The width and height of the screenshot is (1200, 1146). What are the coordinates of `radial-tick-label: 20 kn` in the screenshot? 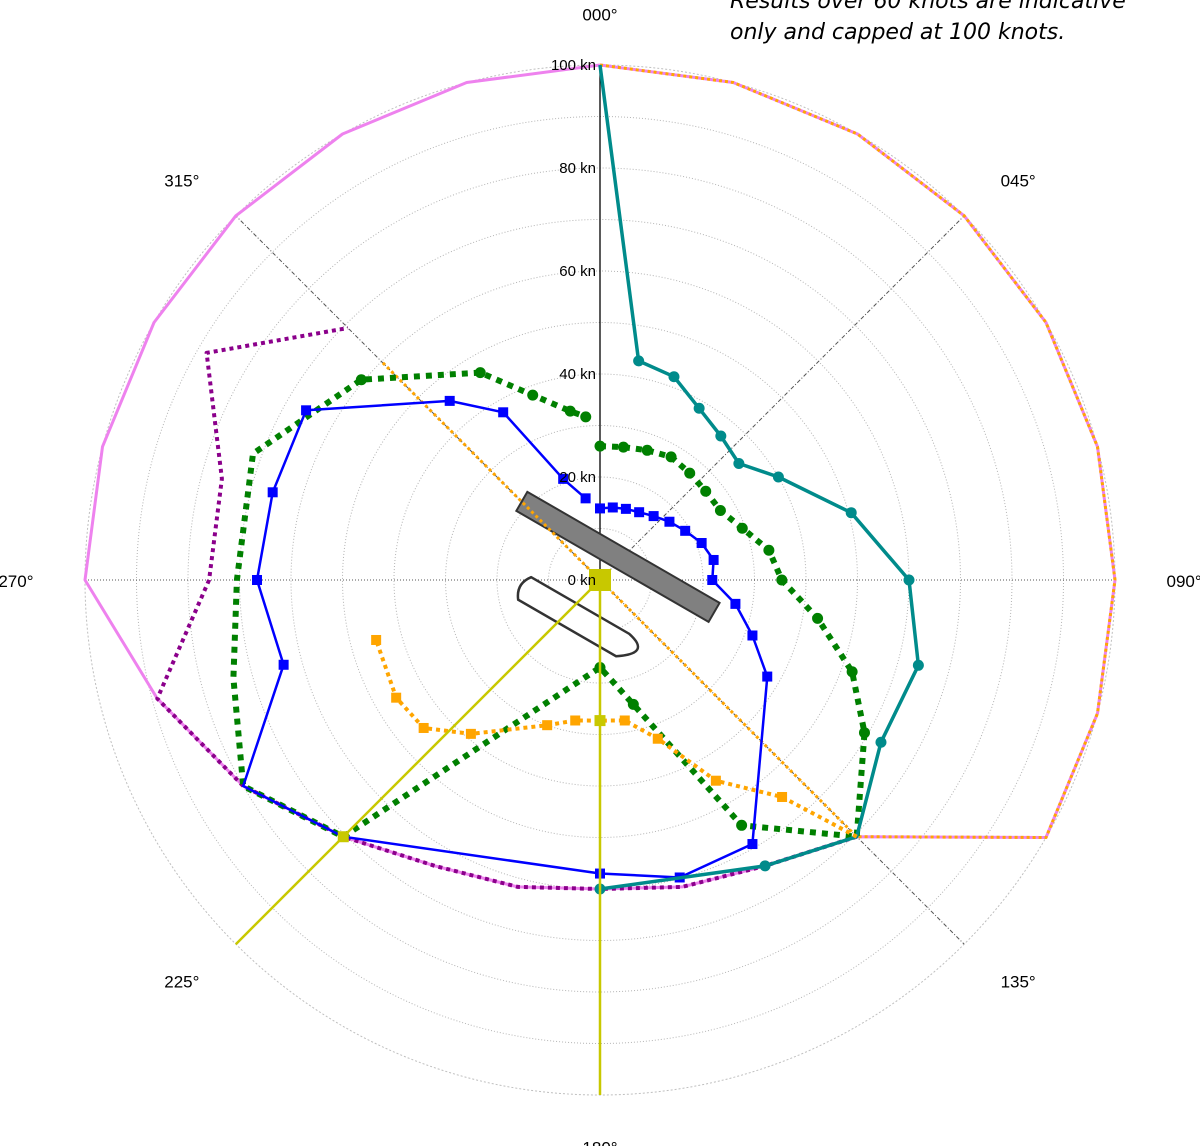 It's located at (577, 477).